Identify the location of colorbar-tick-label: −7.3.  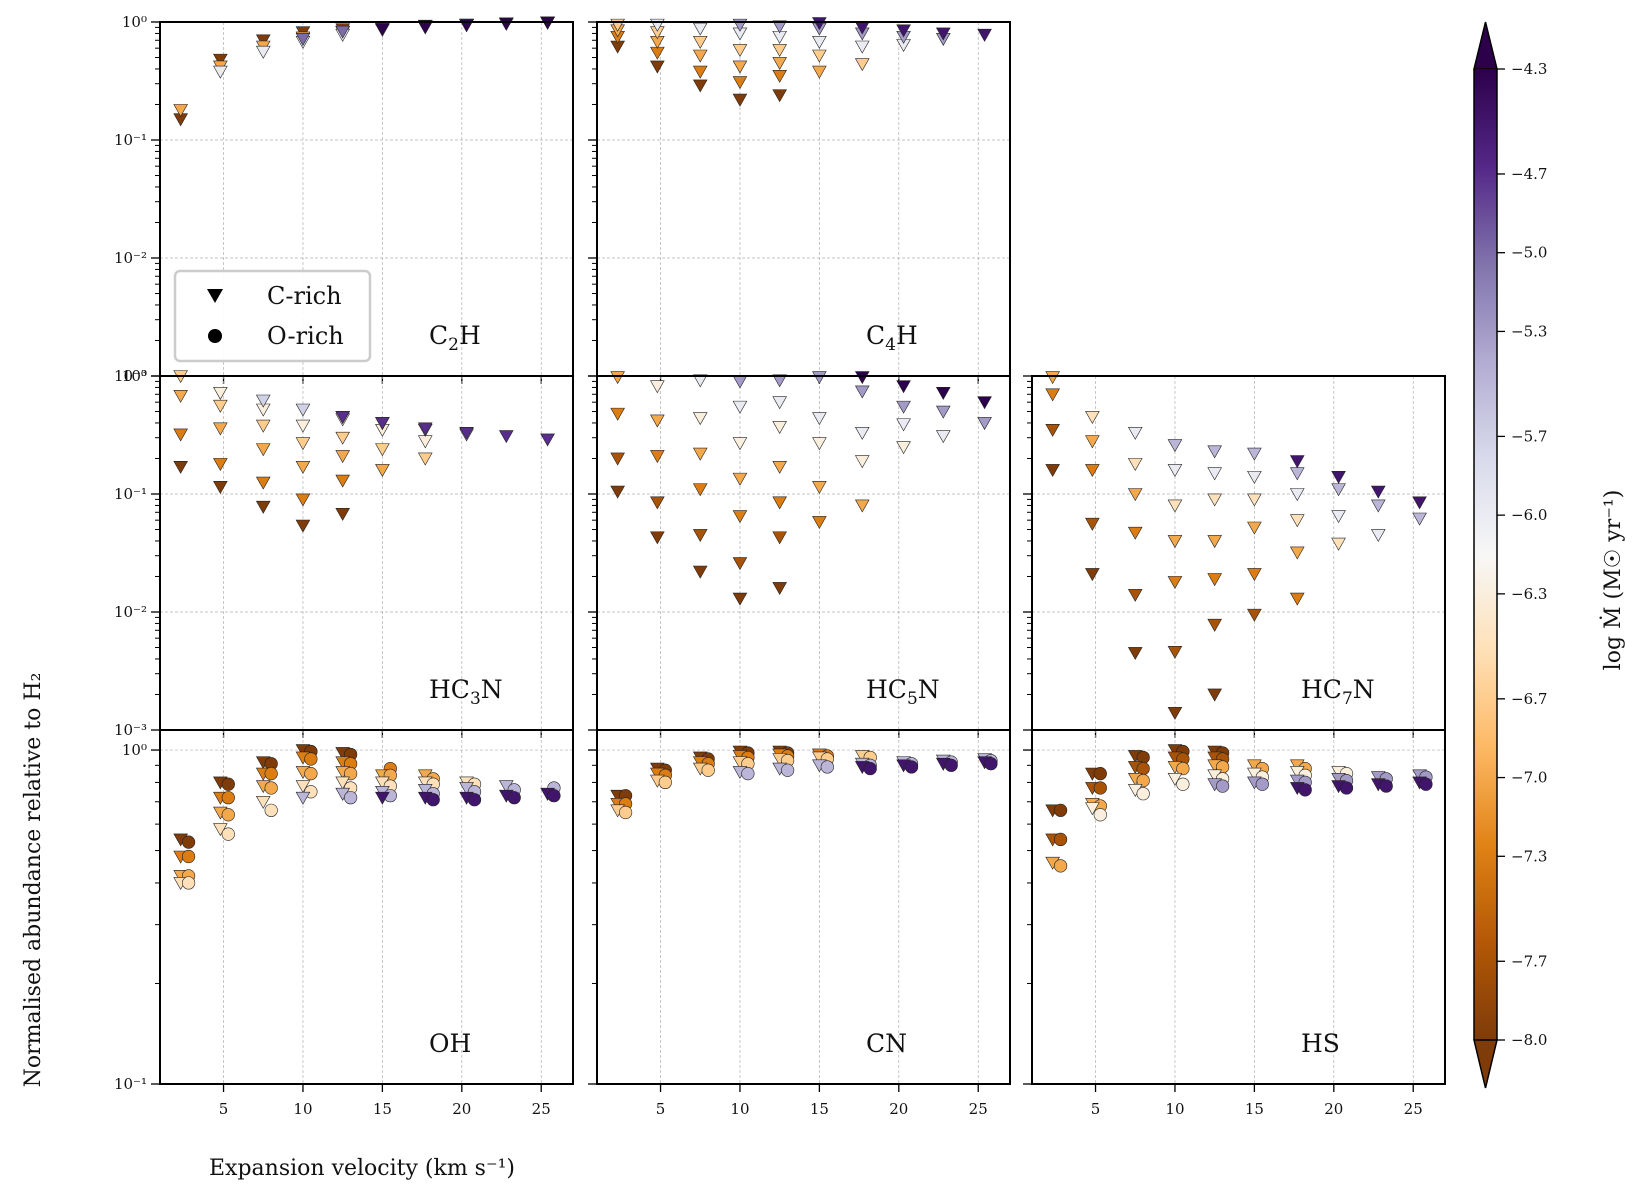
(1529, 856).